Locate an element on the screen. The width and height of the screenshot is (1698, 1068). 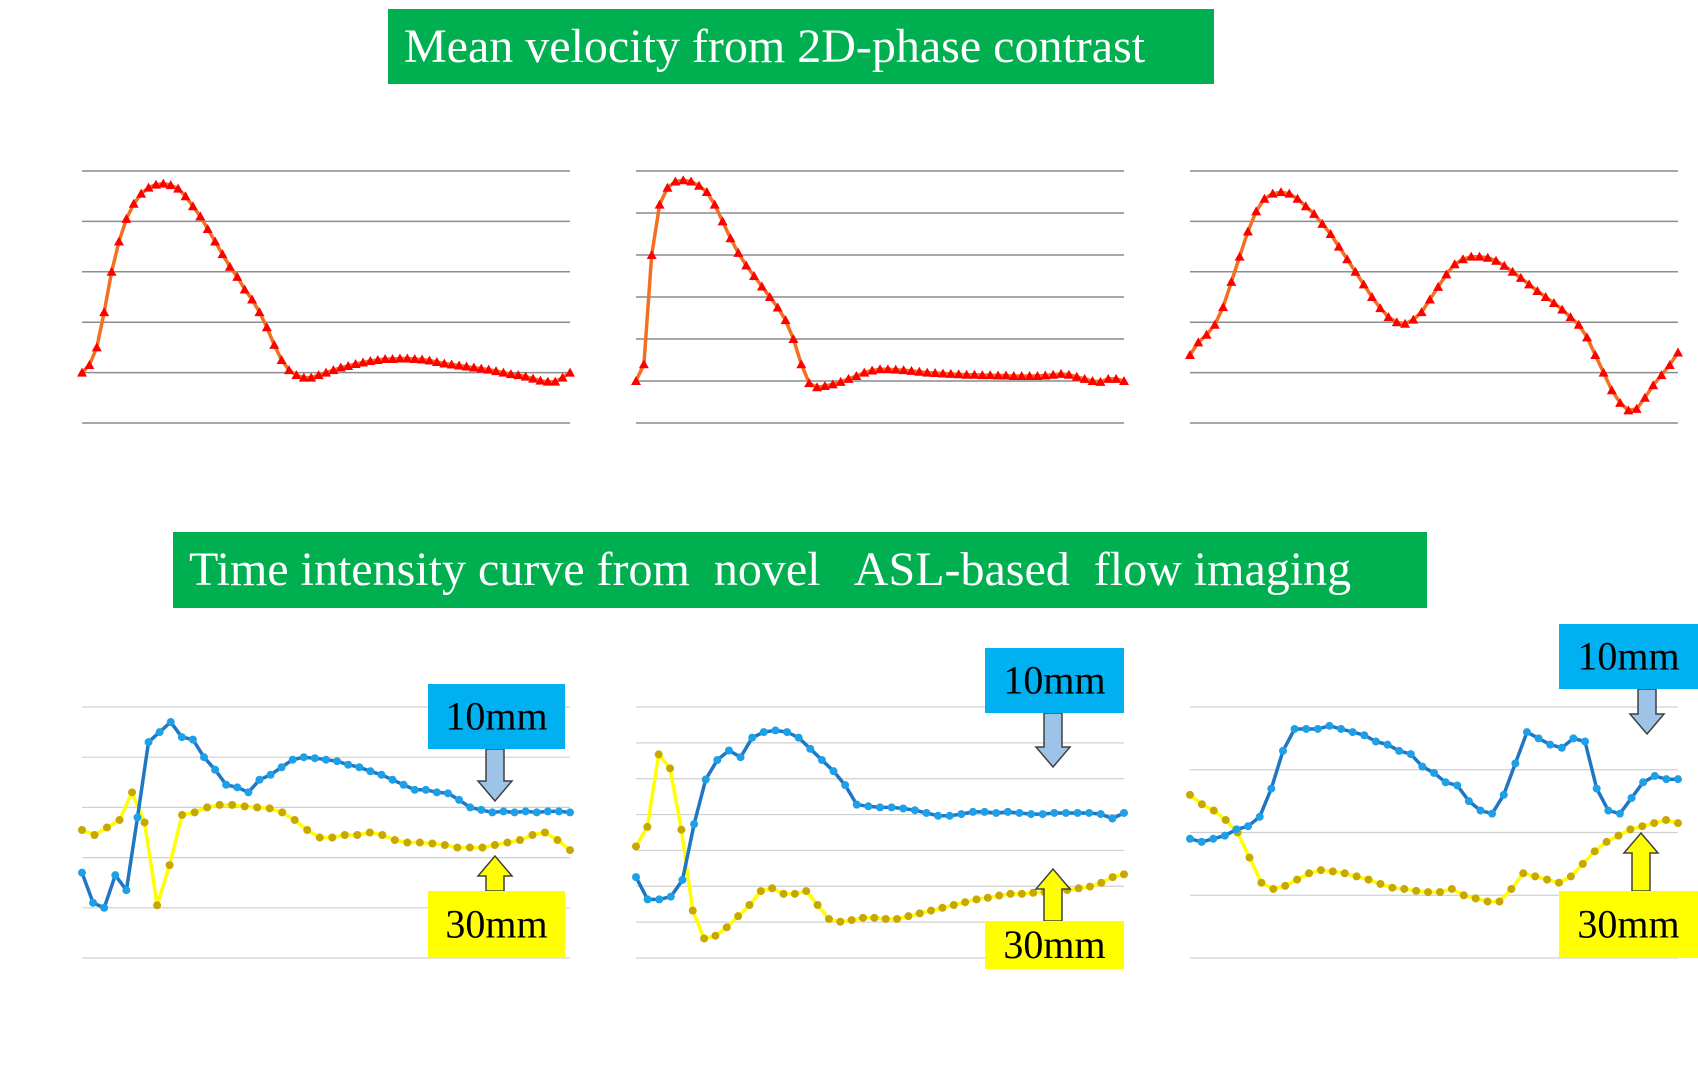
down-arrow-icon is located at coordinates (1053, 740).